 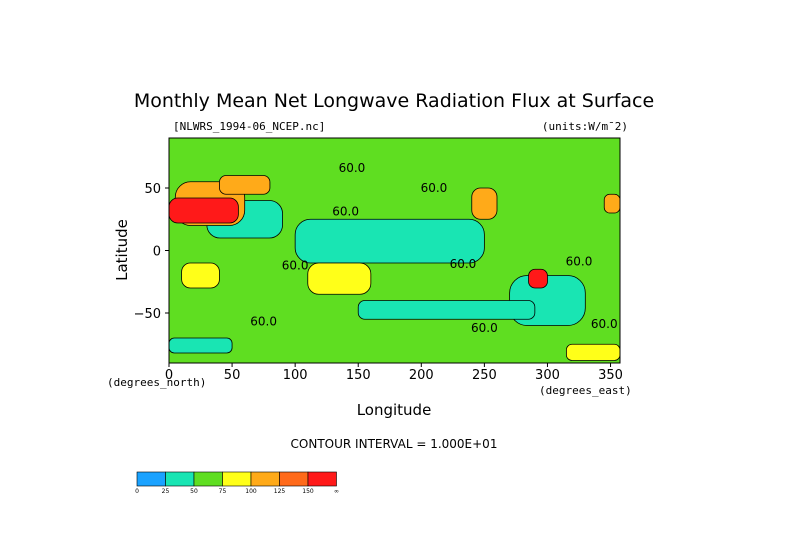 I want to click on colorbar: 0 25 50 75 100 125 150 ∞, so click(x=237, y=483).